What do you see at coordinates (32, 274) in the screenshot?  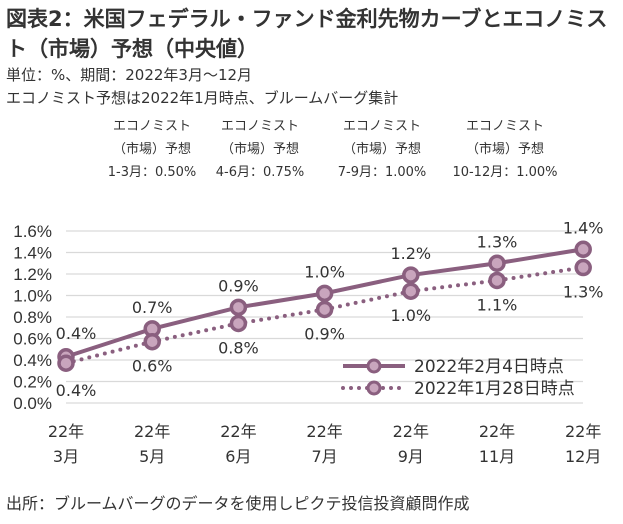 I see `y-tick-label: 1.2%` at bounding box center [32, 274].